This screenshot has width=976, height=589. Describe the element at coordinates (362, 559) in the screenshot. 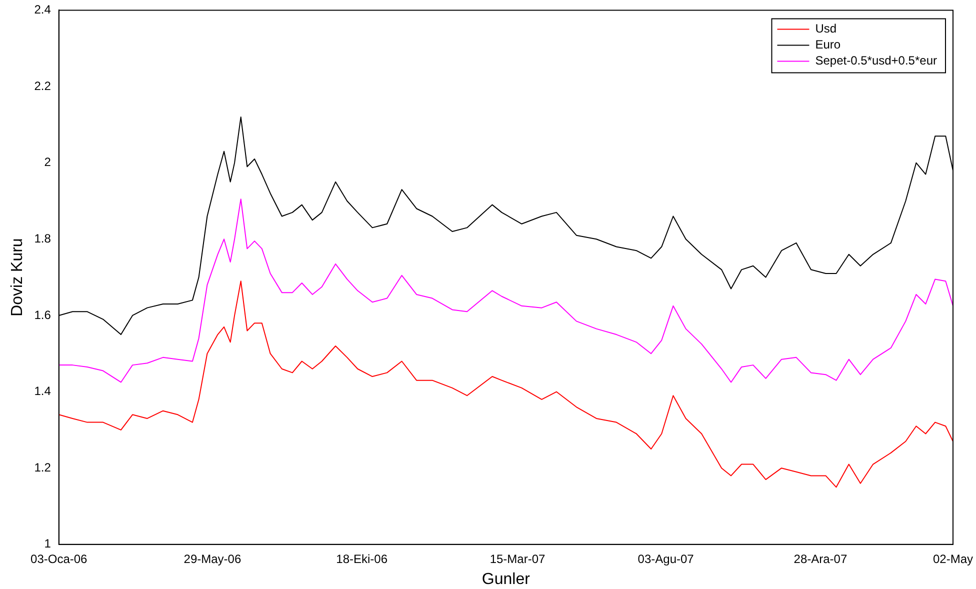

I see `x-tick-label: 18-Eki-06` at that location.